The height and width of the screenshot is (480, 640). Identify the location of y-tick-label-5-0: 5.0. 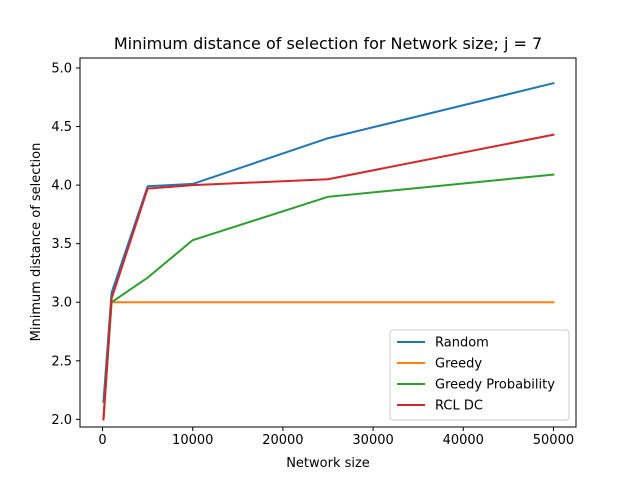
(61, 68).